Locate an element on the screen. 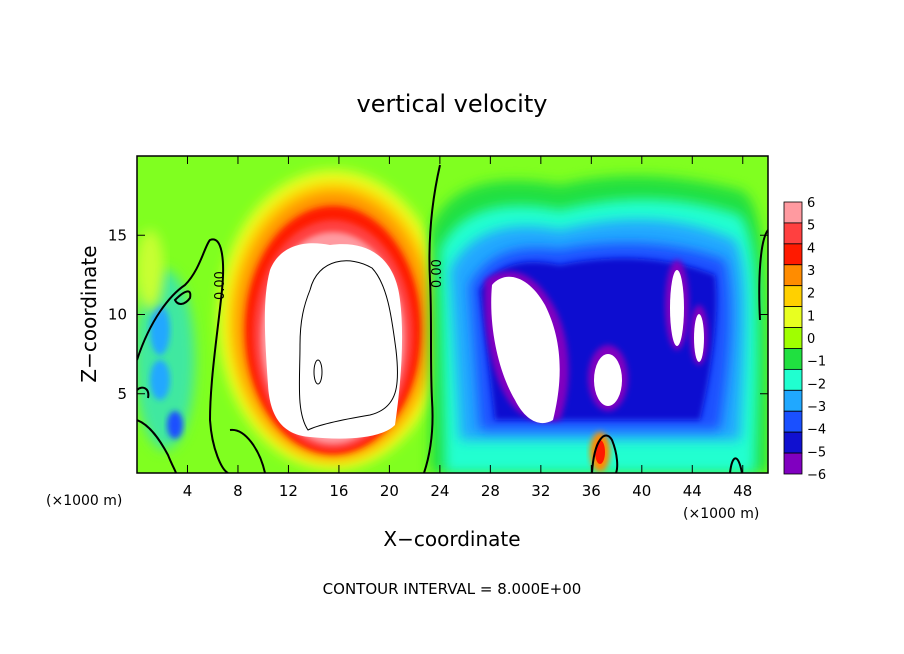  colorbar-label: −4 is located at coordinates (816, 430).